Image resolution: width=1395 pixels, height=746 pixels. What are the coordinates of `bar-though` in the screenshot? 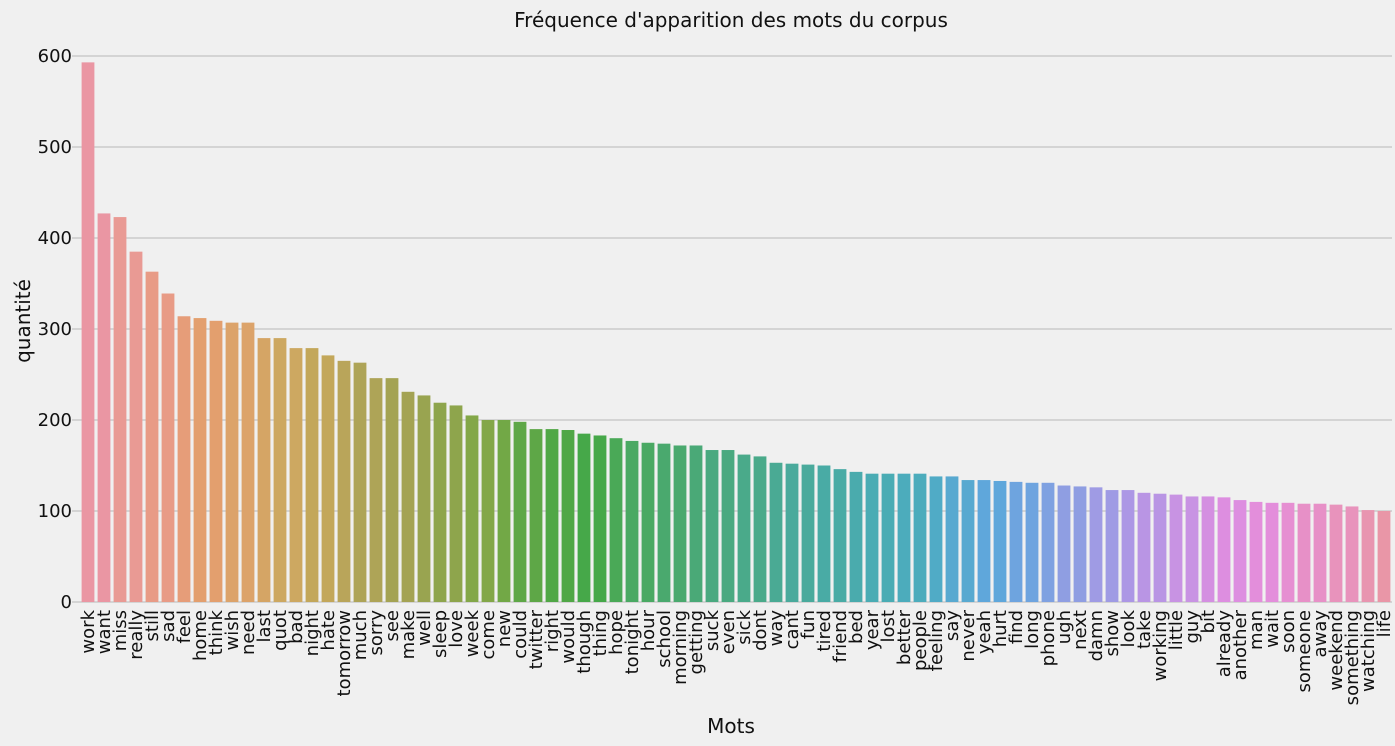 It's located at (584, 517).